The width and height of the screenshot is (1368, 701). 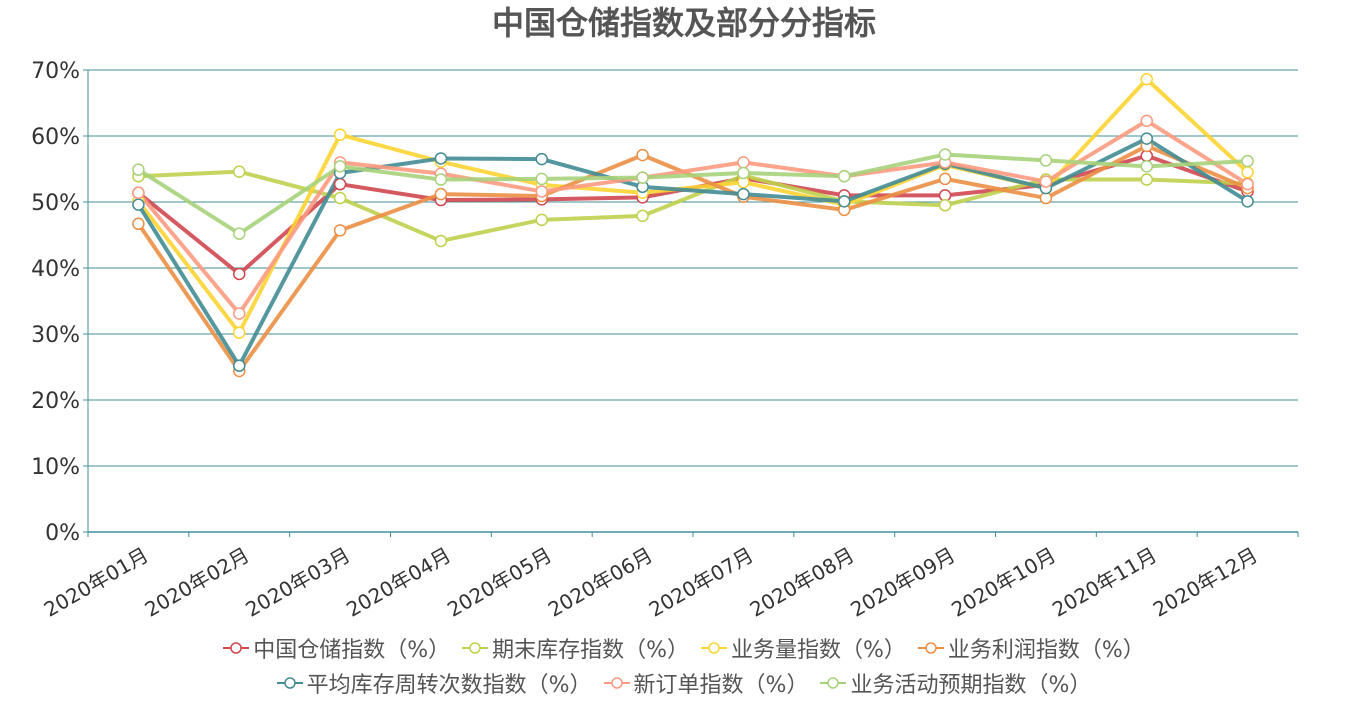 I want to click on x-tick-label: 2020年02月, so click(x=197, y=582).